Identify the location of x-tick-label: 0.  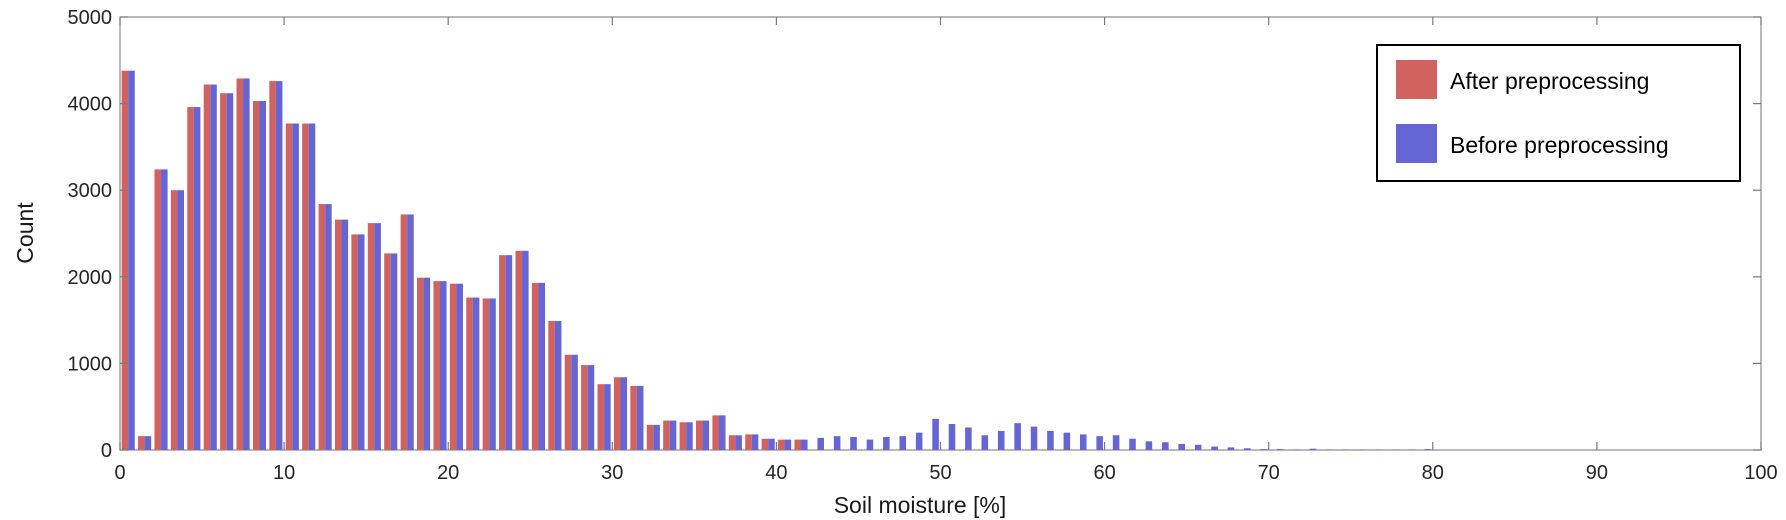
(119, 473).